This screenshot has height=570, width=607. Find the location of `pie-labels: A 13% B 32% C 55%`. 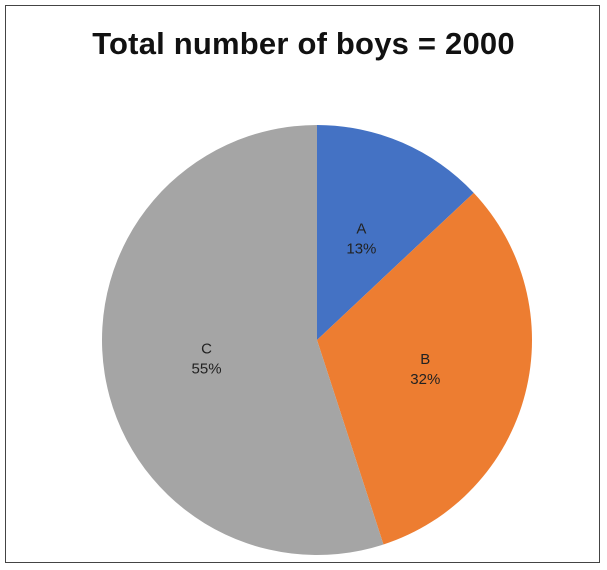

pie-labels: A 13% B 32% C 55% is located at coordinates (316, 303).